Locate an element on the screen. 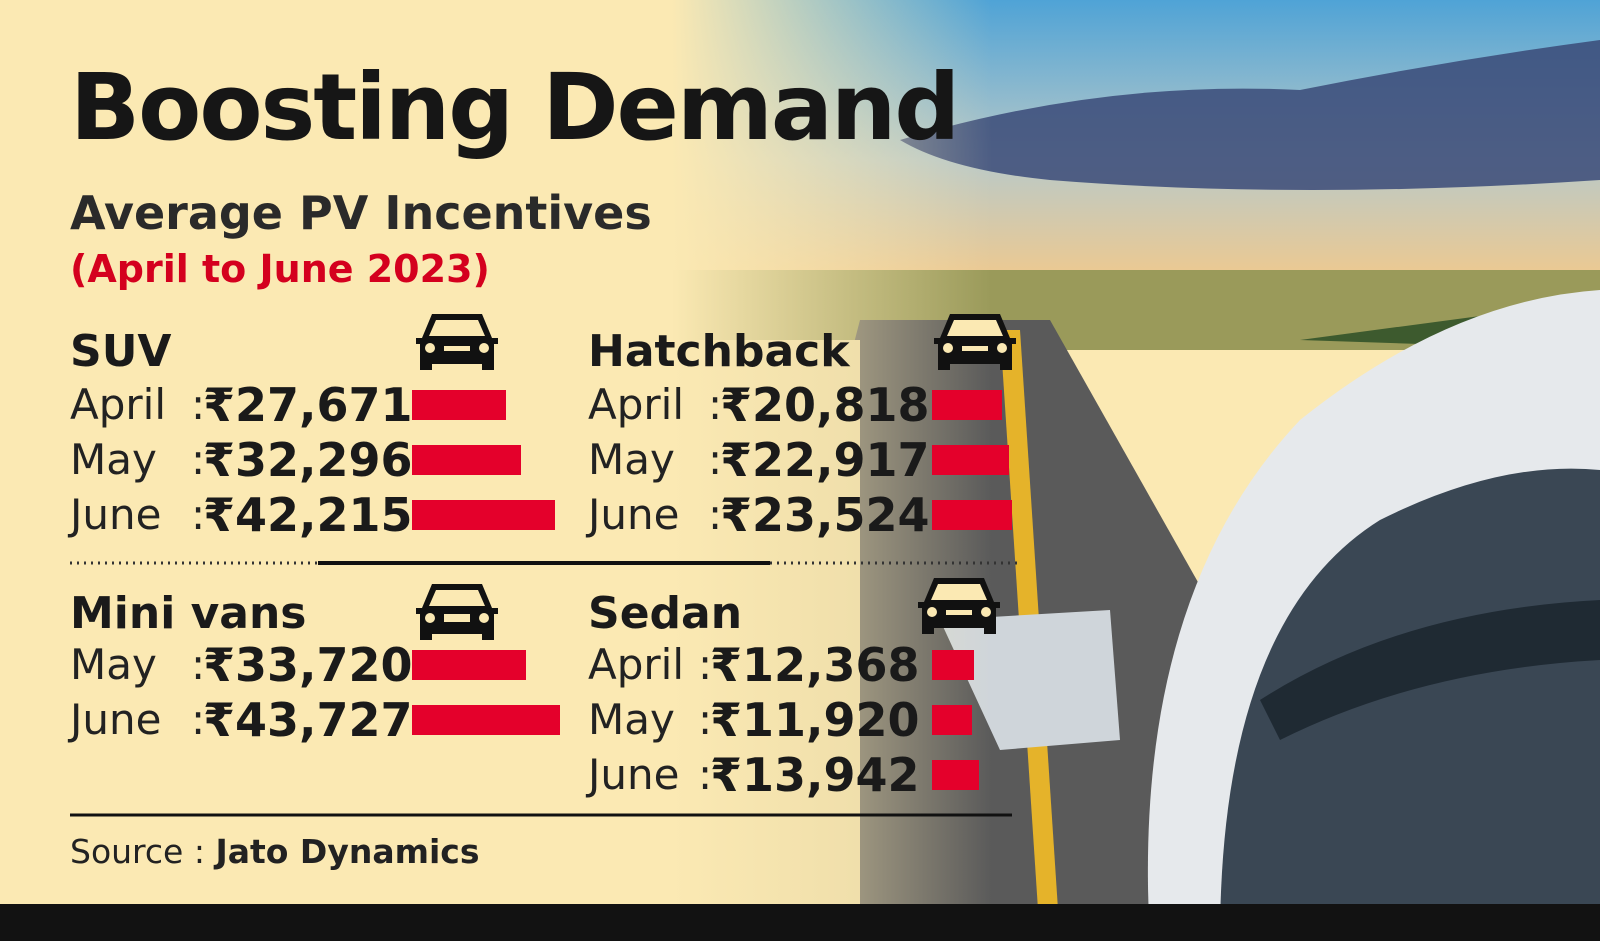  data-label: ₹43,727 is located at coordinates (308, 720).